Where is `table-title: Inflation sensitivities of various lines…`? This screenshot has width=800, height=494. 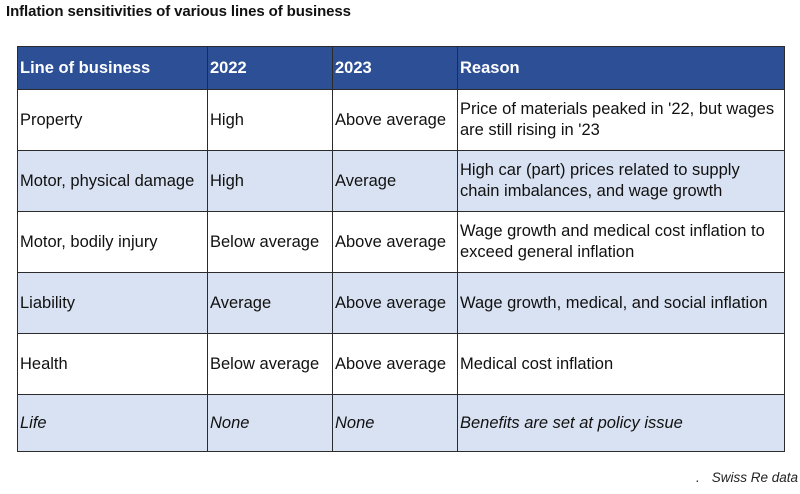 table-title: Inflation sensitivities of various lines… is located at coordinates (178, 11).